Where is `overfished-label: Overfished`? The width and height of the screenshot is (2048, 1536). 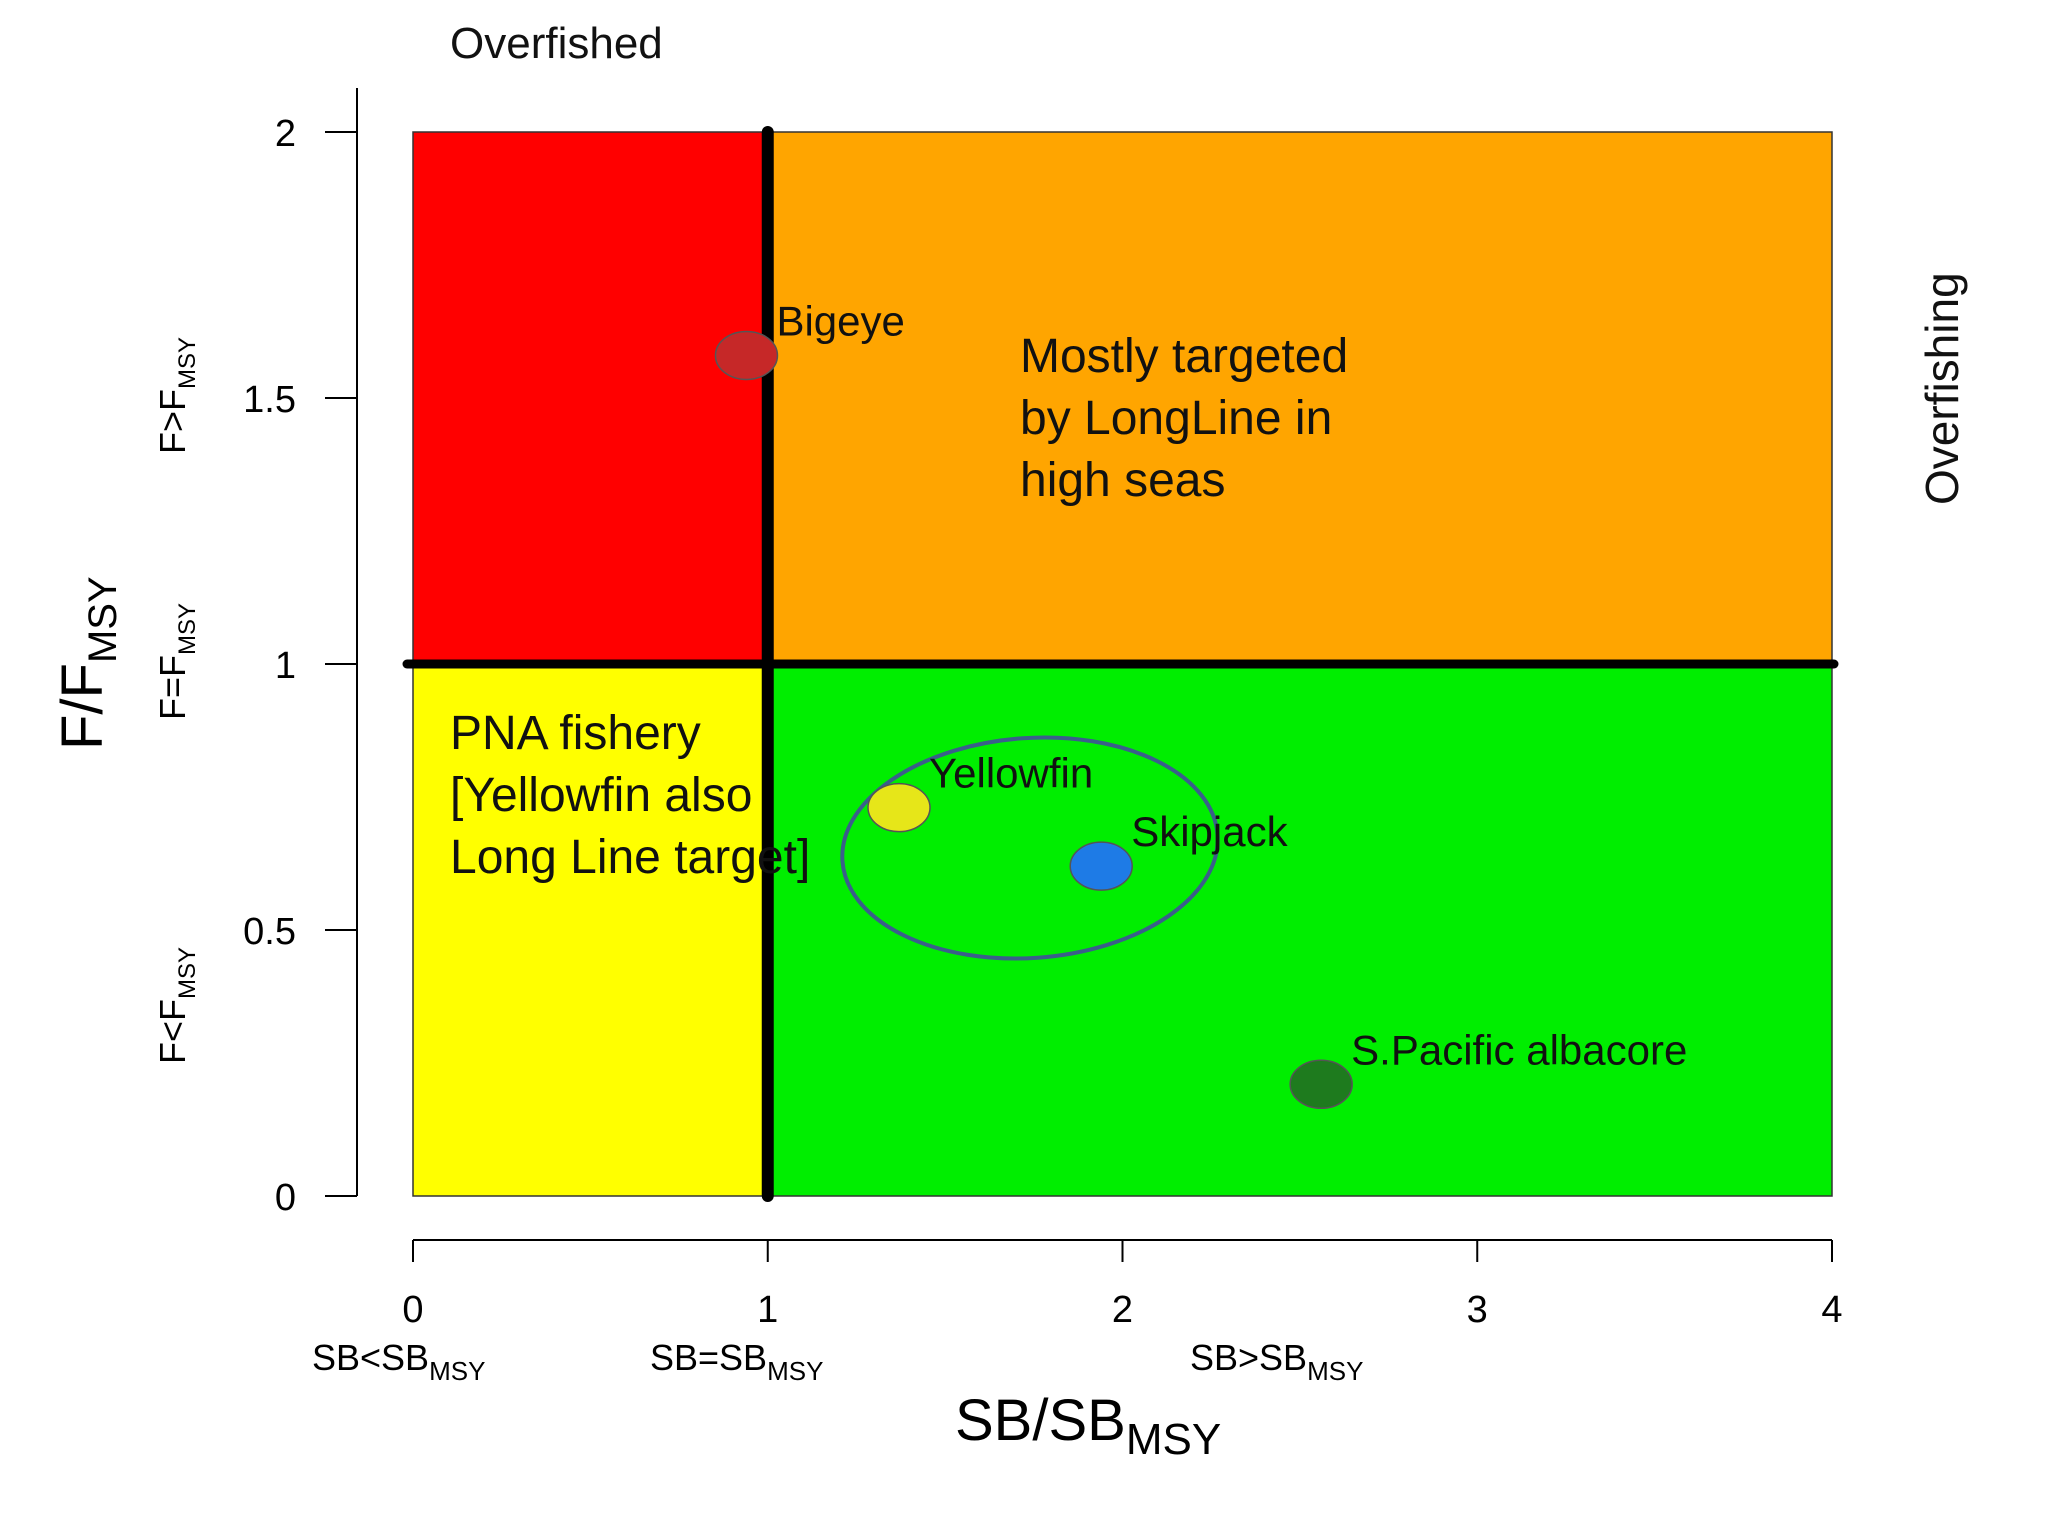
overfished-label: Overfished is located at coordinates (556, 43).